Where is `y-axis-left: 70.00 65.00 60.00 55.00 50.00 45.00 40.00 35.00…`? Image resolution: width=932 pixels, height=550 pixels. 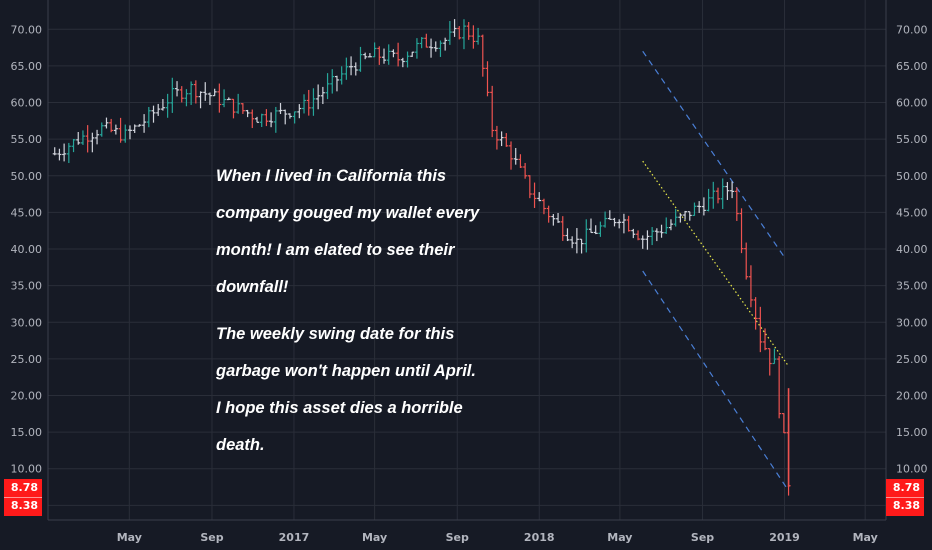
y-axis-left: 70.00 65.00 60.00 55.00 50.00 45.00 40.00 35.00… is located at coordinates (27, 267).